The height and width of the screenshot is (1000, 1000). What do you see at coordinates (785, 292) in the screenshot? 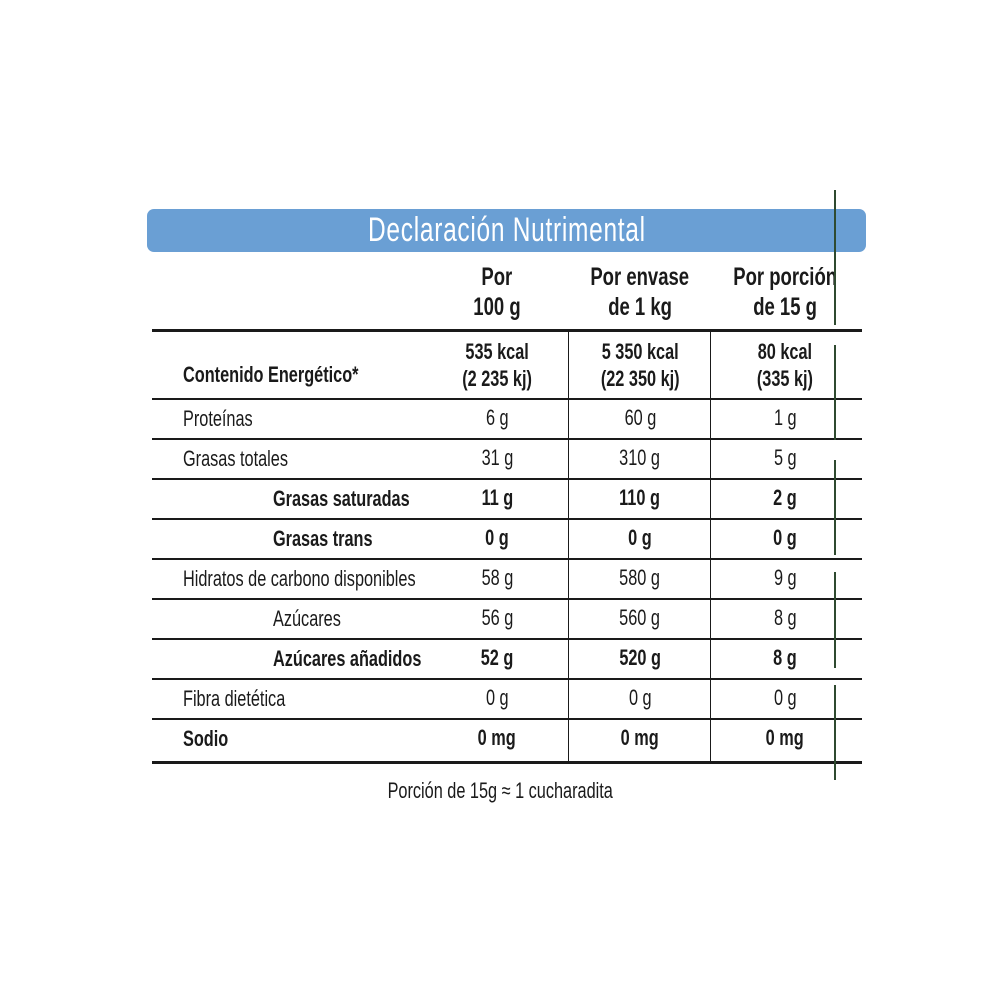
I see `column-header-porcion: Por porción de 15 g` at bounding box center [785, 292].